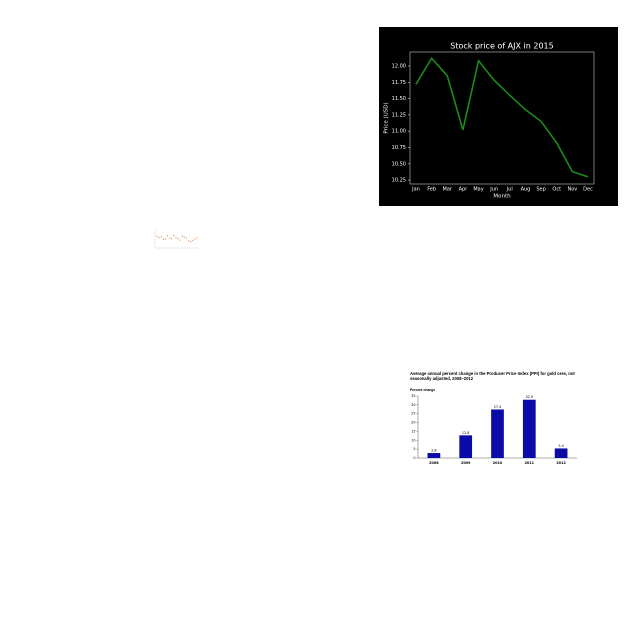 Image resolution: width=640 pixels, height=640 pixels. What do you see at coordinates (540, 190) in the screenshot?
I see `x-tick-label: Sep` at bounding box center [540, 190].